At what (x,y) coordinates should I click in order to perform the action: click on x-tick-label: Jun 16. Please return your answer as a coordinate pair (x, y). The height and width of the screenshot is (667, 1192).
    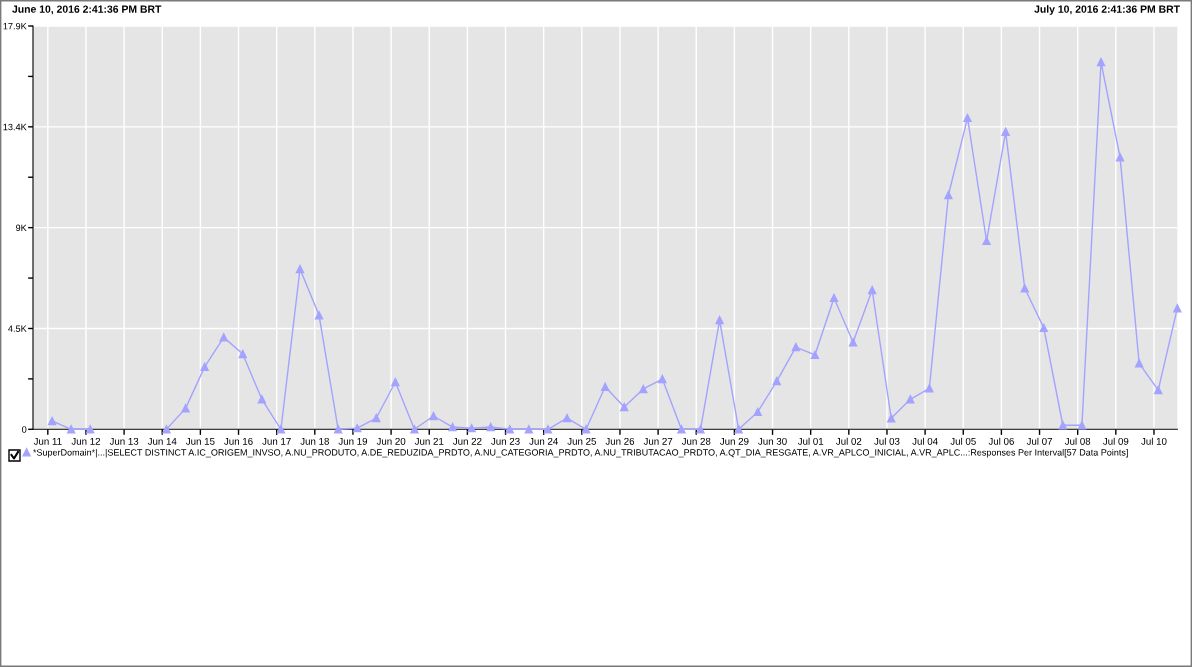
    Looking at the image, I should click on (238, 441).